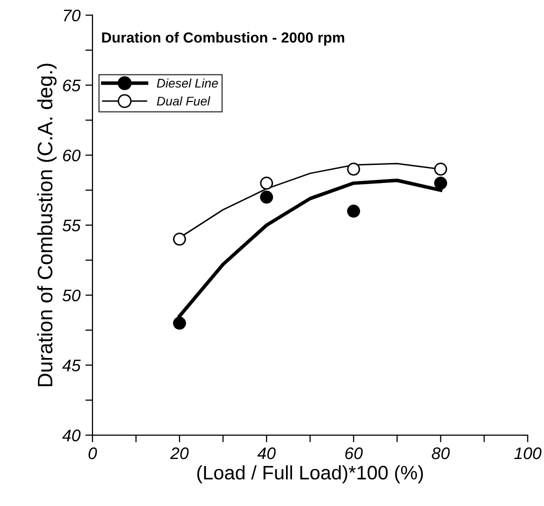  I want to click on y-tick-label: 55, so click(71, 226).